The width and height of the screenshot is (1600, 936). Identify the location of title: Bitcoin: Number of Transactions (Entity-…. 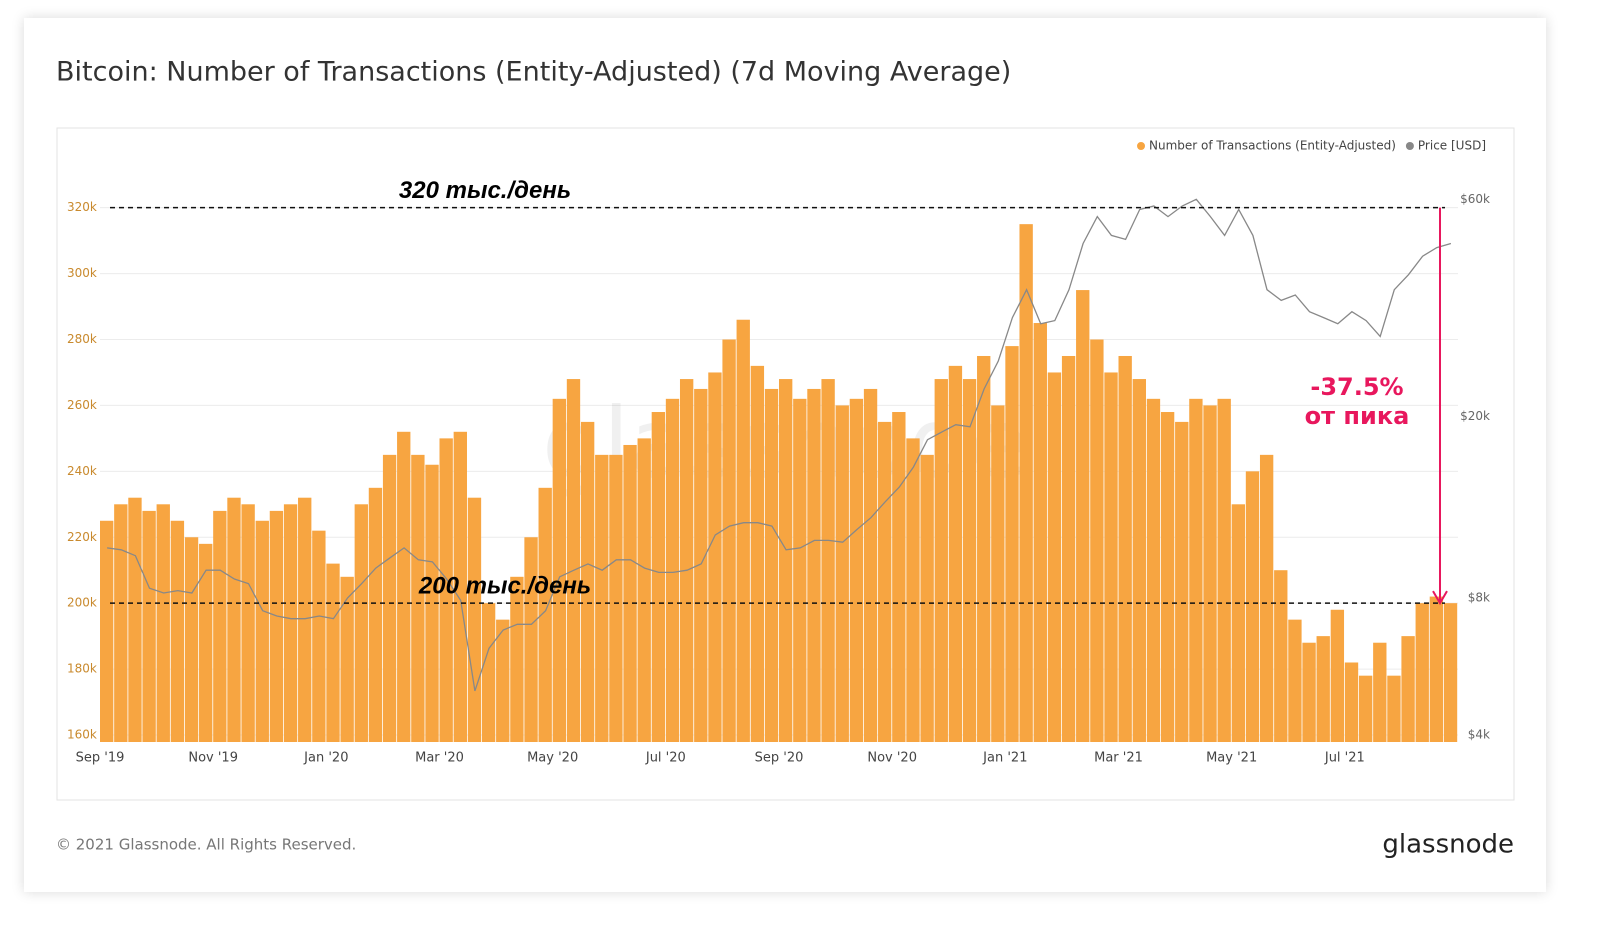
(533, 72).